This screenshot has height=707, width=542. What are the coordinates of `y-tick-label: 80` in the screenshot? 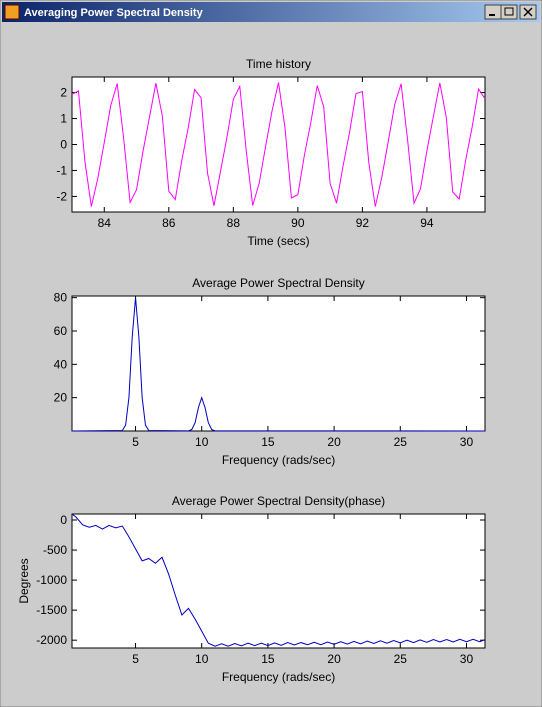 It's located at (61, 298).